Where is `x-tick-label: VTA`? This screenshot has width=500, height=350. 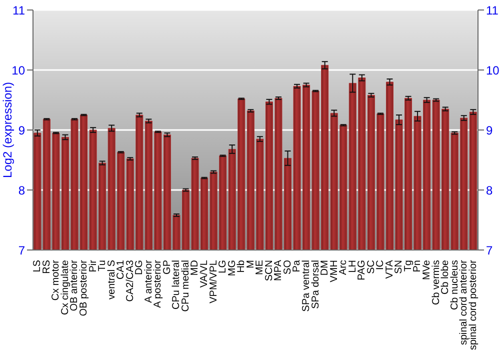
x-tick-label: VTA is located at coordinates (390, 269).